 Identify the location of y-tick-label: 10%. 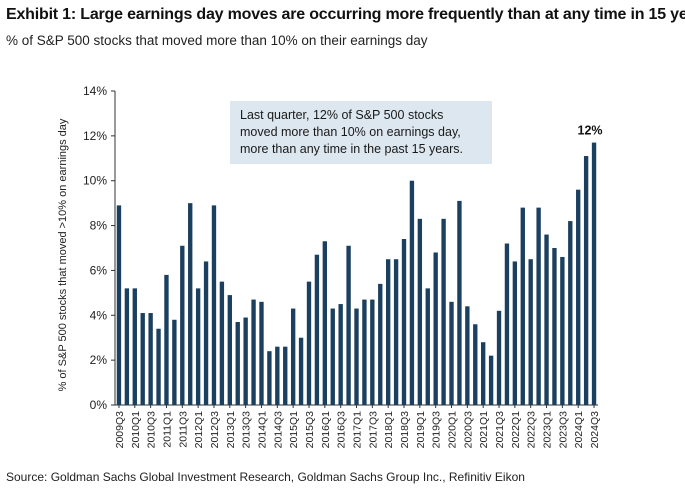
(95, 181).